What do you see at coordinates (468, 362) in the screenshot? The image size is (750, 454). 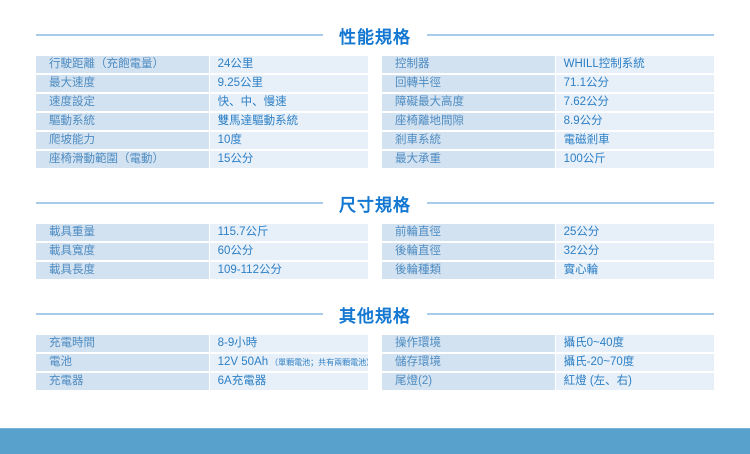 I see `spec-label: 儲存環境` at bounding box center [468, 362].